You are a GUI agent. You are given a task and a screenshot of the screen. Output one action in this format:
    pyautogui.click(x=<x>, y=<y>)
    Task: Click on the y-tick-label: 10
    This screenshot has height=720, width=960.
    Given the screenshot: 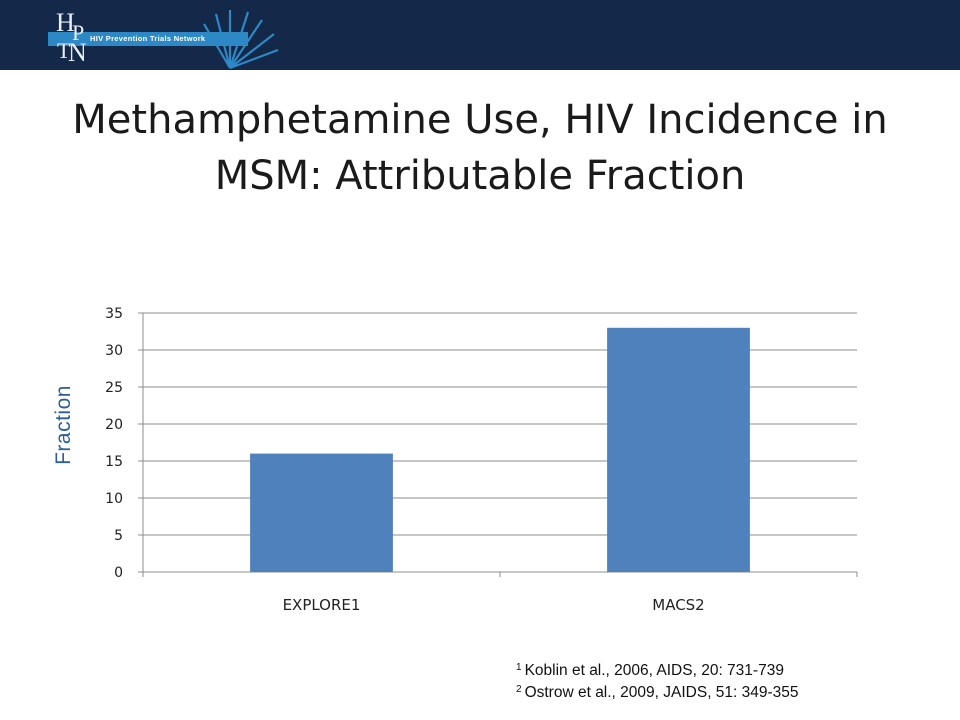 What is the action you would take?
    pyautogui.click(x=114, y=499)
    